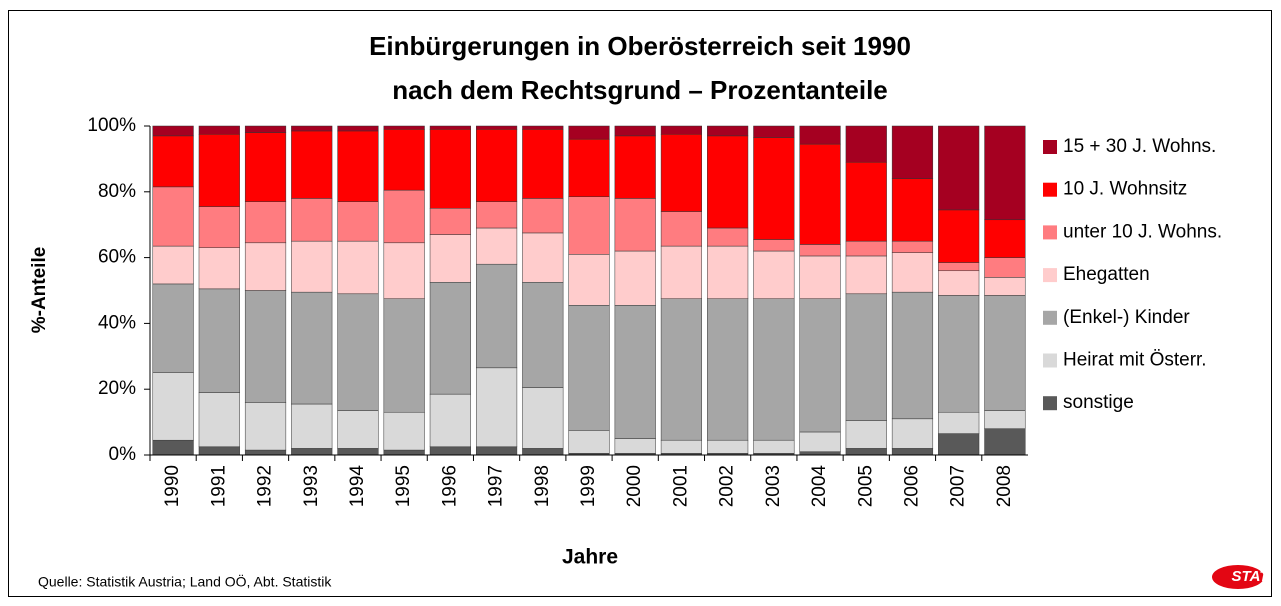 Image resolution: width=1281 pixels, height=606 pixels. Describe the element at coordinates (357, 486) in the screenshot. I see `x-tick-label: 1994` at that location.